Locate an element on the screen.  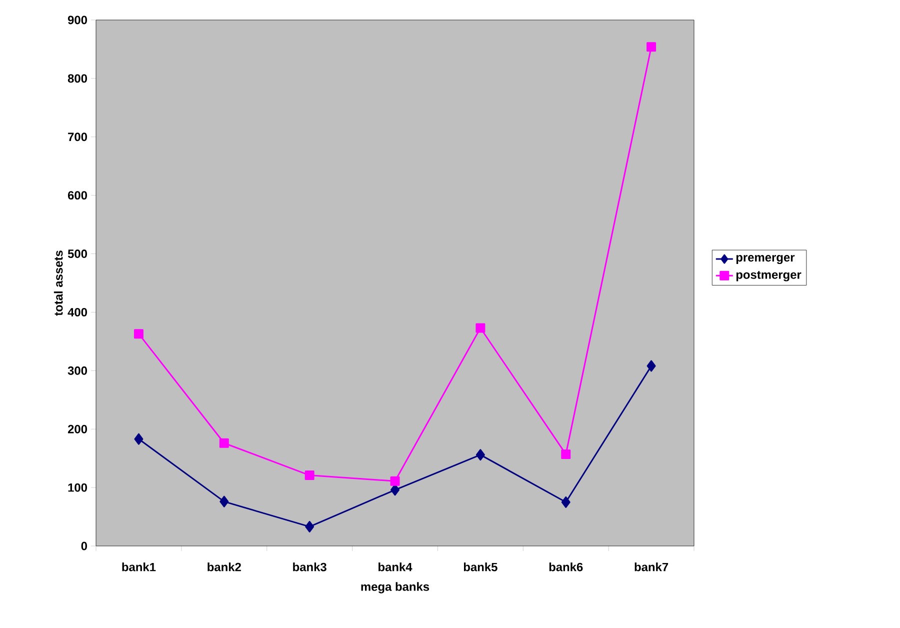
y-tick-label: 0 is located at coordinates (84, 546).